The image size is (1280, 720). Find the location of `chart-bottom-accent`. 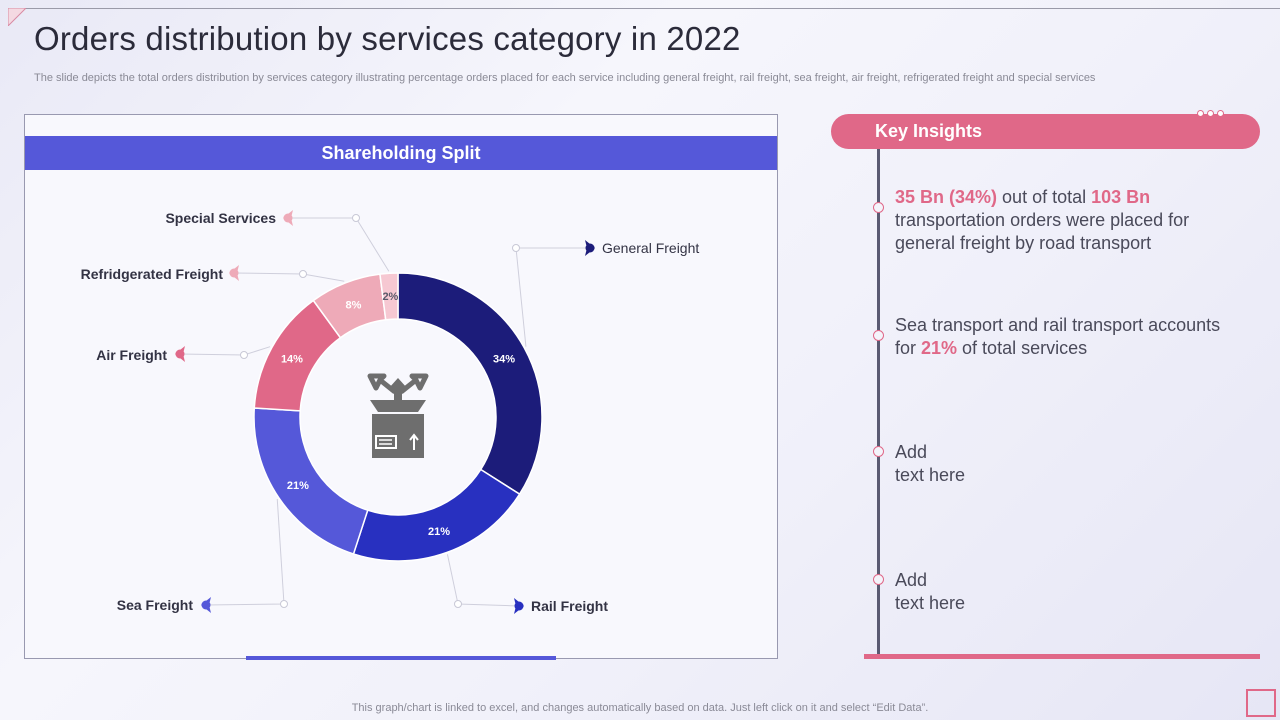

chart-bottom-accent is located at coordinates (401, 658).